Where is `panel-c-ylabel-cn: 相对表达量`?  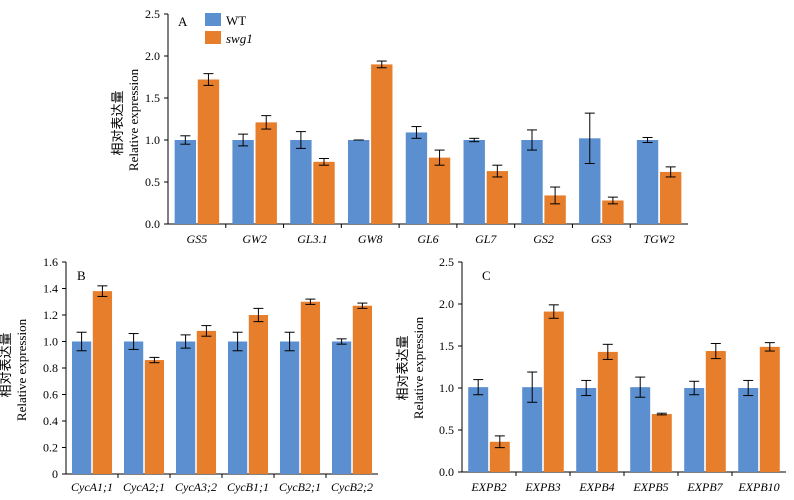 panel-c-ylabel-cn: 相对表达量 is located at coordinates (402, 367).